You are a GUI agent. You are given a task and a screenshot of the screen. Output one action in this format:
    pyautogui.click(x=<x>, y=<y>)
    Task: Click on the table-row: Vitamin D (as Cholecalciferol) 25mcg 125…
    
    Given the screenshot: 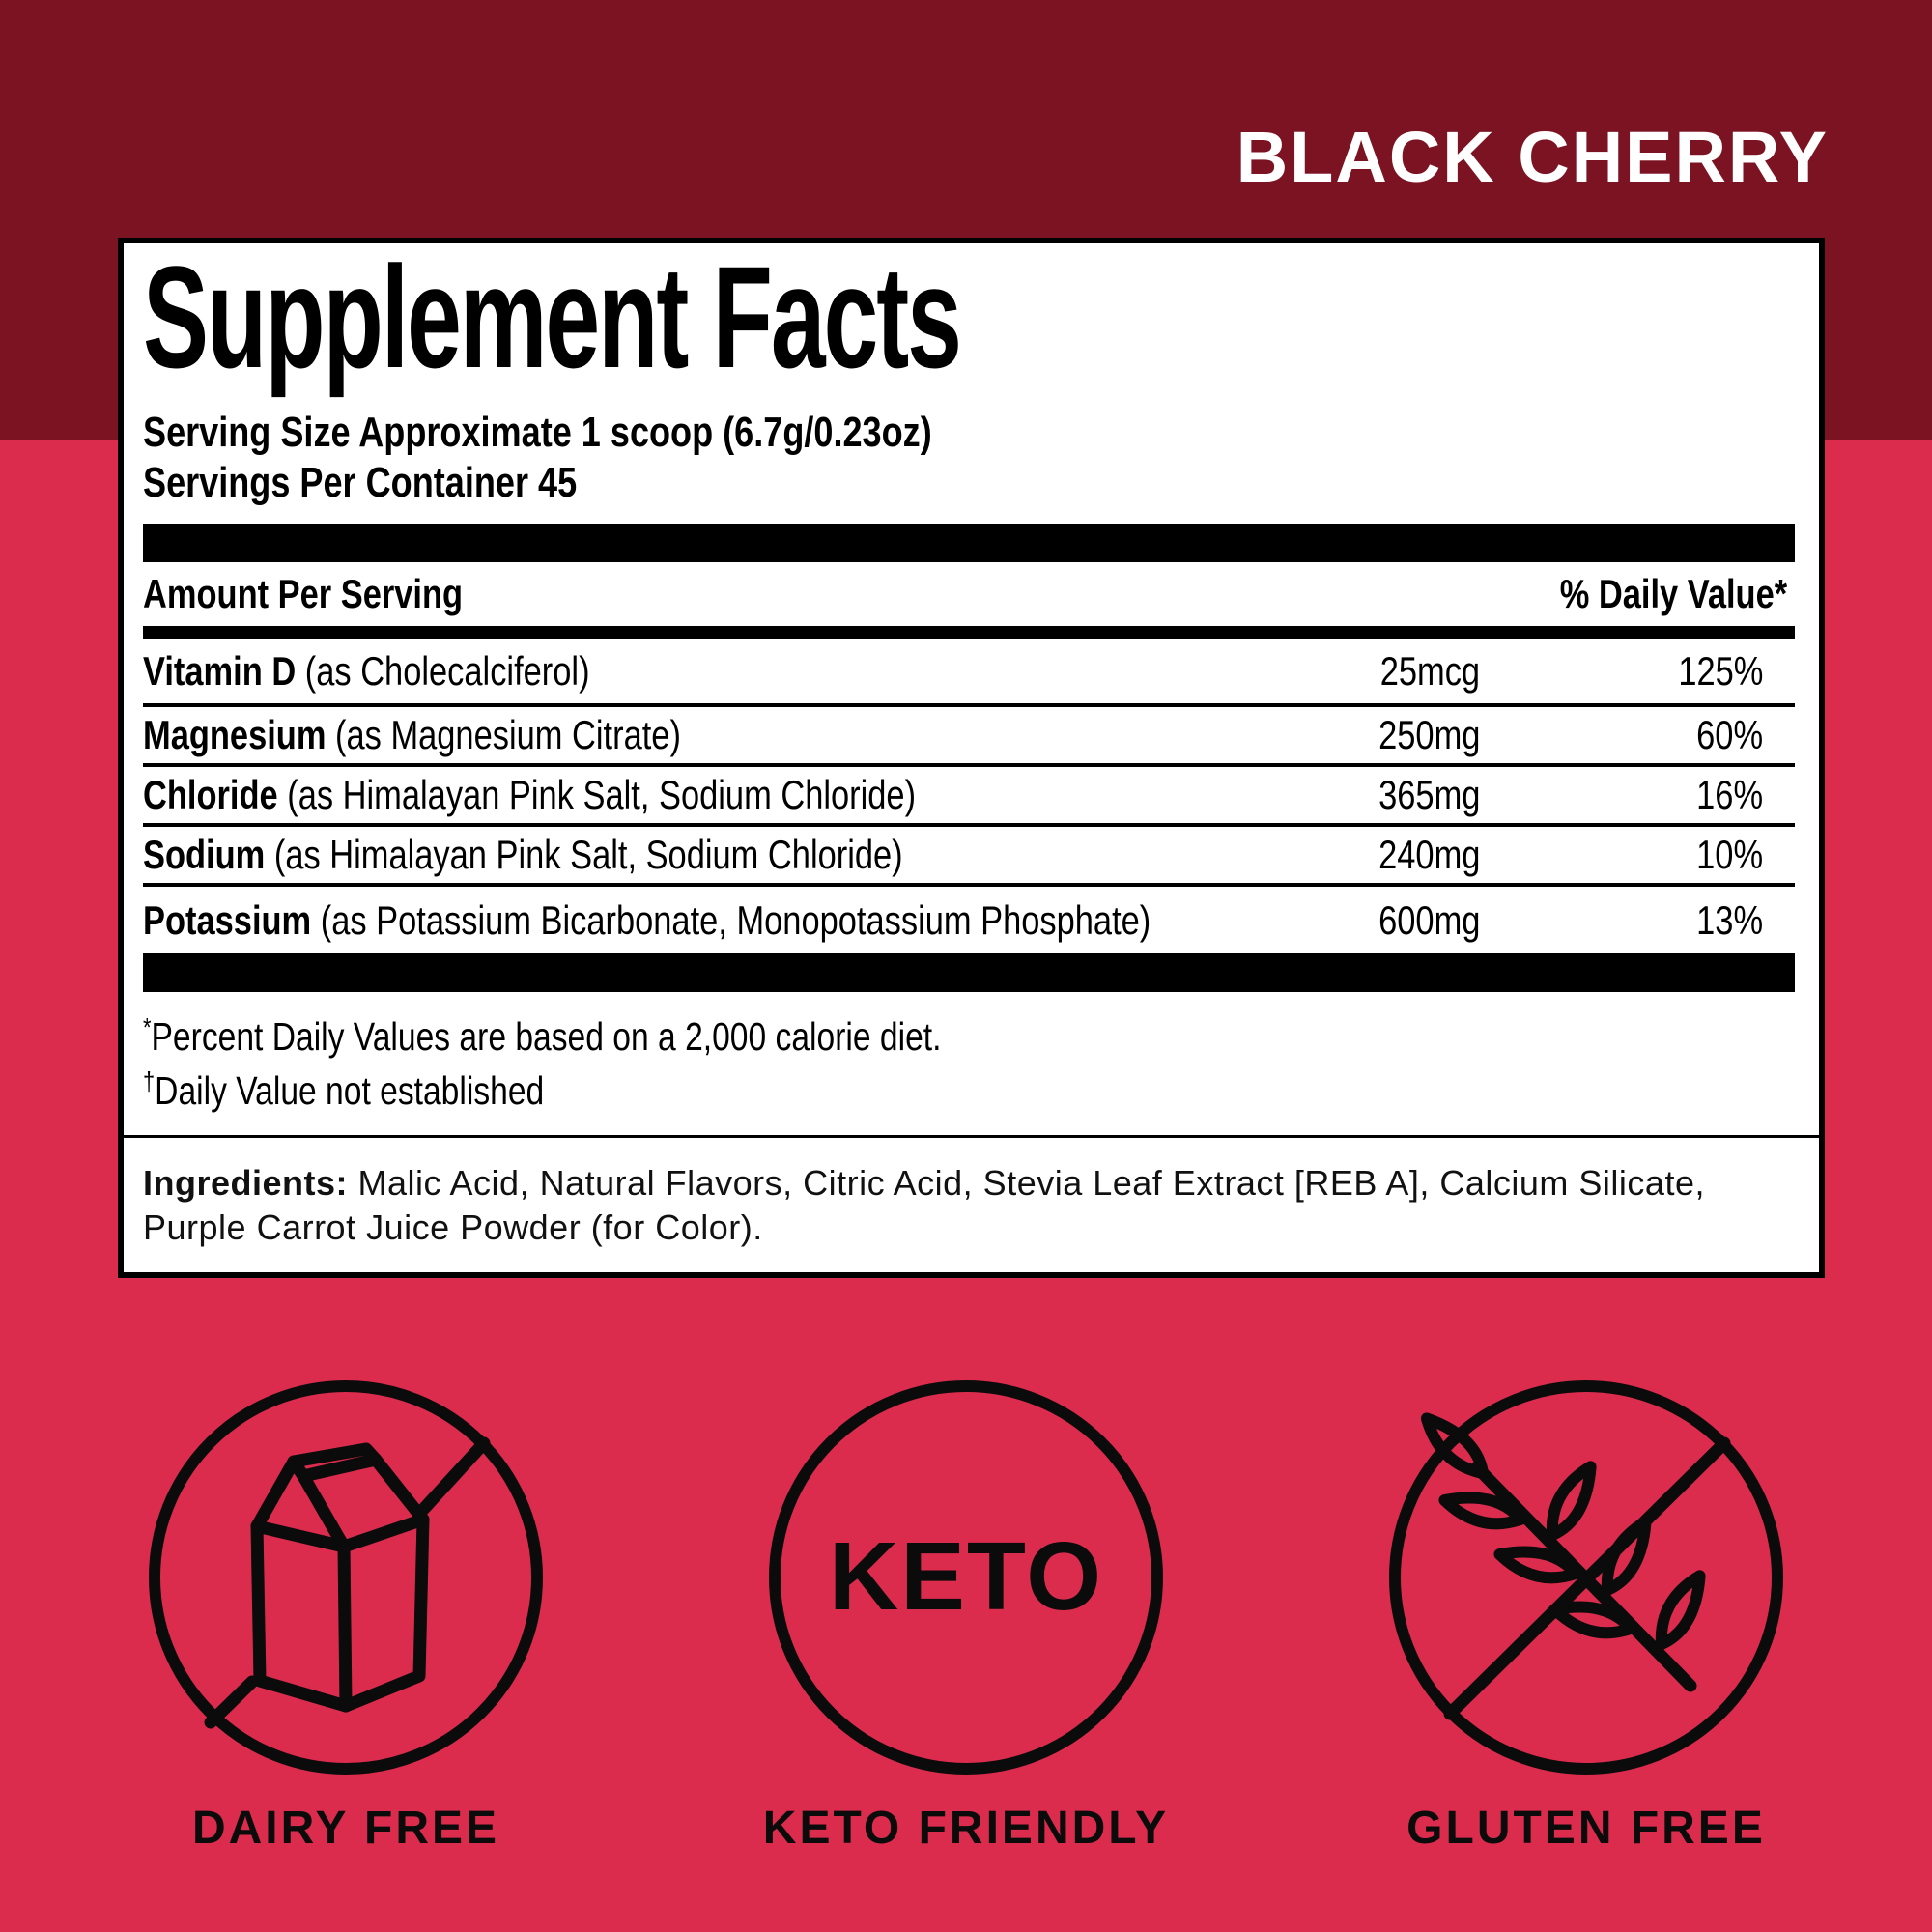 What is the action you would take?
    pyautogui.click(x=969, y=673)
    